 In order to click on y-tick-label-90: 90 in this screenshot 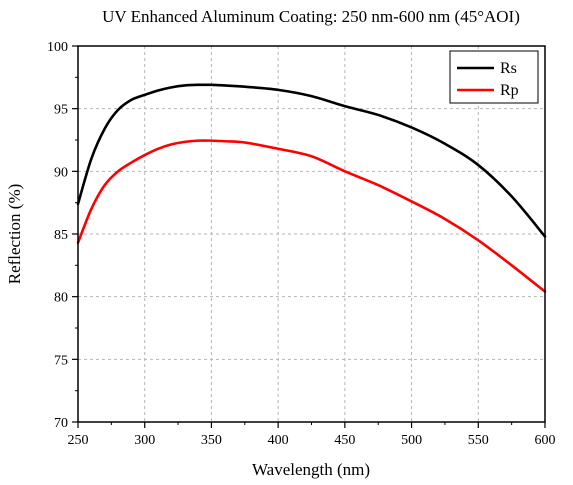, I will do `click(61, 172)`.